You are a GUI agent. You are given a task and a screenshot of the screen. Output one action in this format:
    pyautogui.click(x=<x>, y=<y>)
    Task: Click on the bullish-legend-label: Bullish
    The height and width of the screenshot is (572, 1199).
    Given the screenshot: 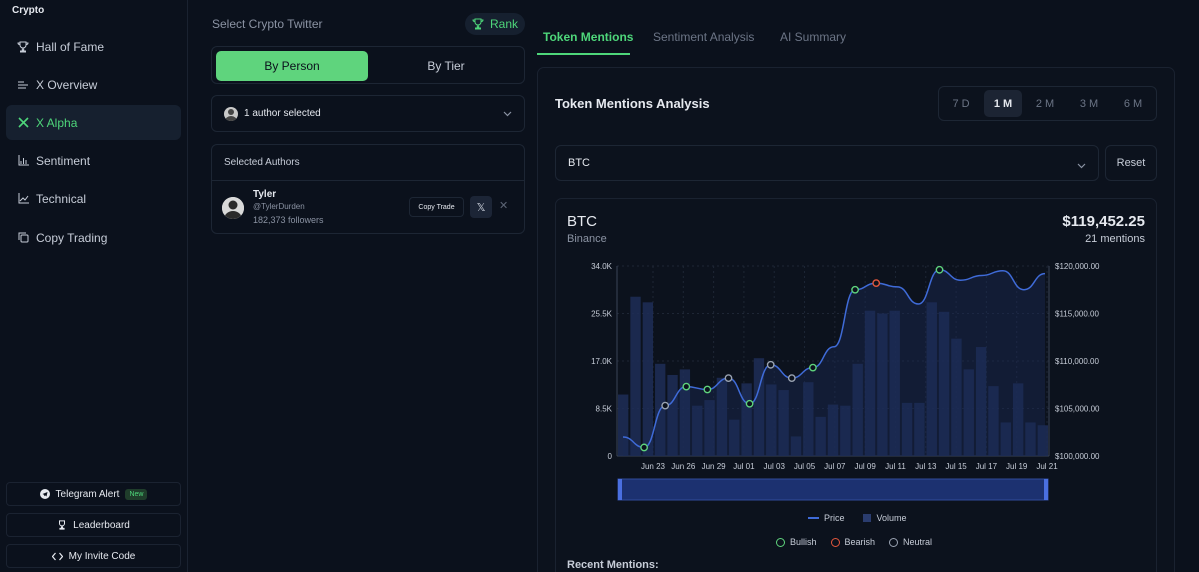 What is the action you would take?
    pyautogui.click(x=803, y=542)
    